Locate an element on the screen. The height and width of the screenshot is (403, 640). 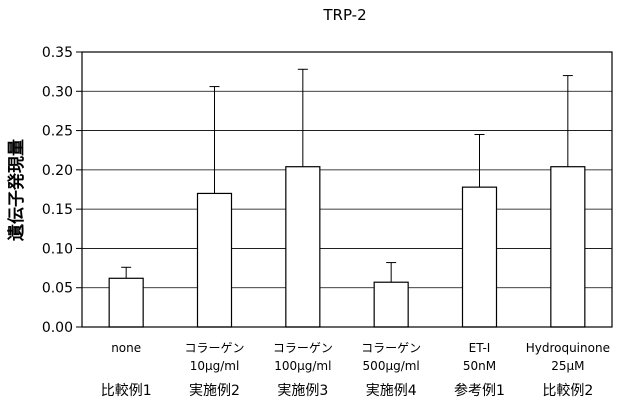
x-category-dose: 500μg/ml is located at coordinates (391, 366).